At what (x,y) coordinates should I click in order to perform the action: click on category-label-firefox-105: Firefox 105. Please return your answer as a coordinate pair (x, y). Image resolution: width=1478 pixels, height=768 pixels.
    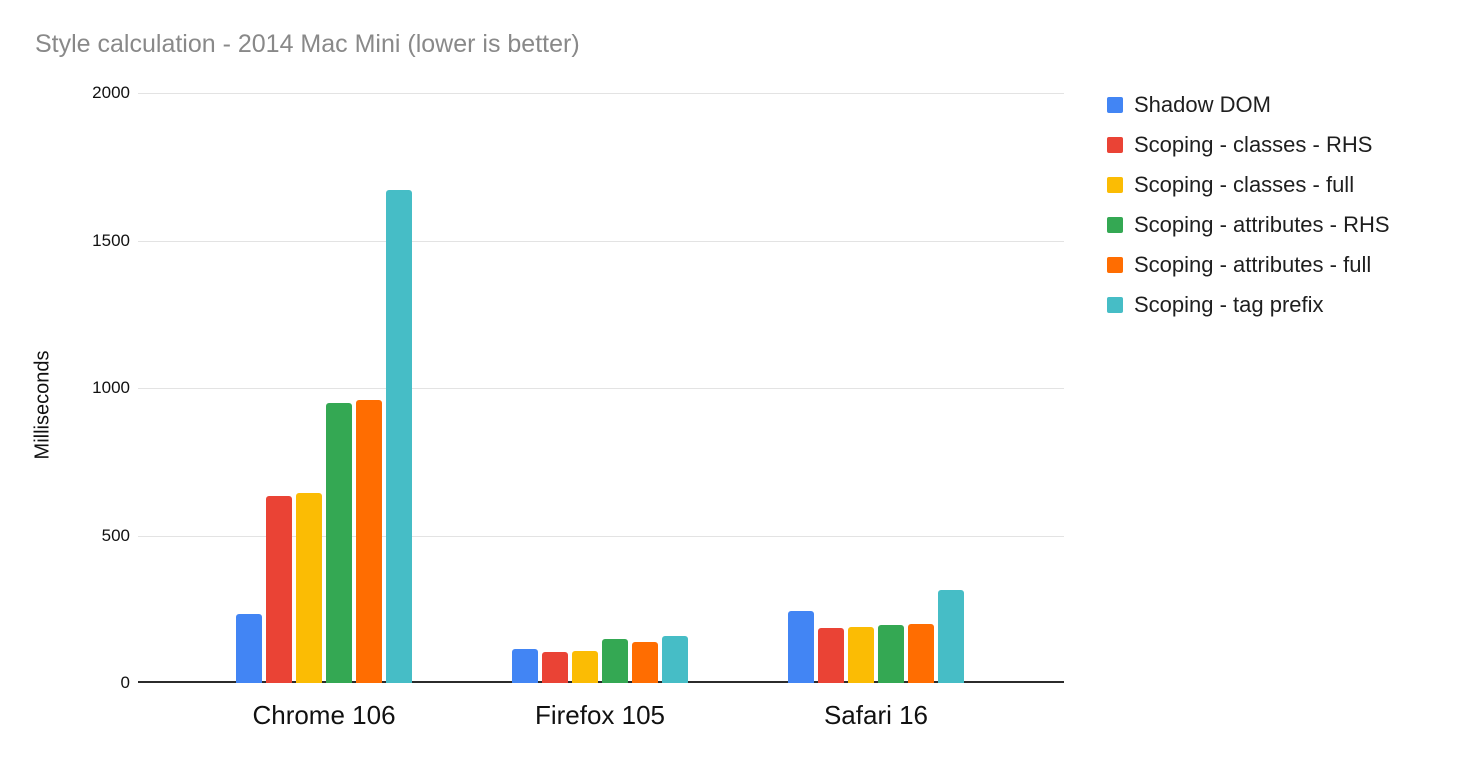
    Looking at the image, I should click on (600, 715).